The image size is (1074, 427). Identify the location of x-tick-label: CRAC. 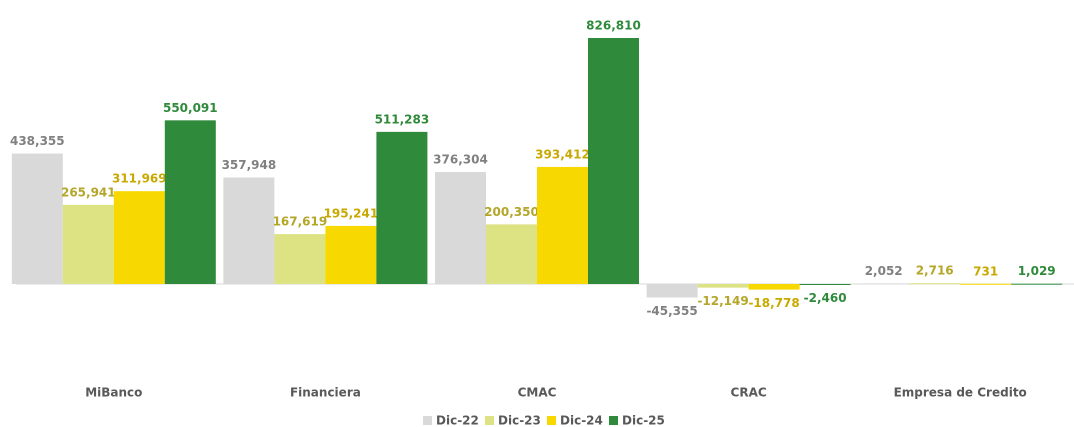
(749, 393).